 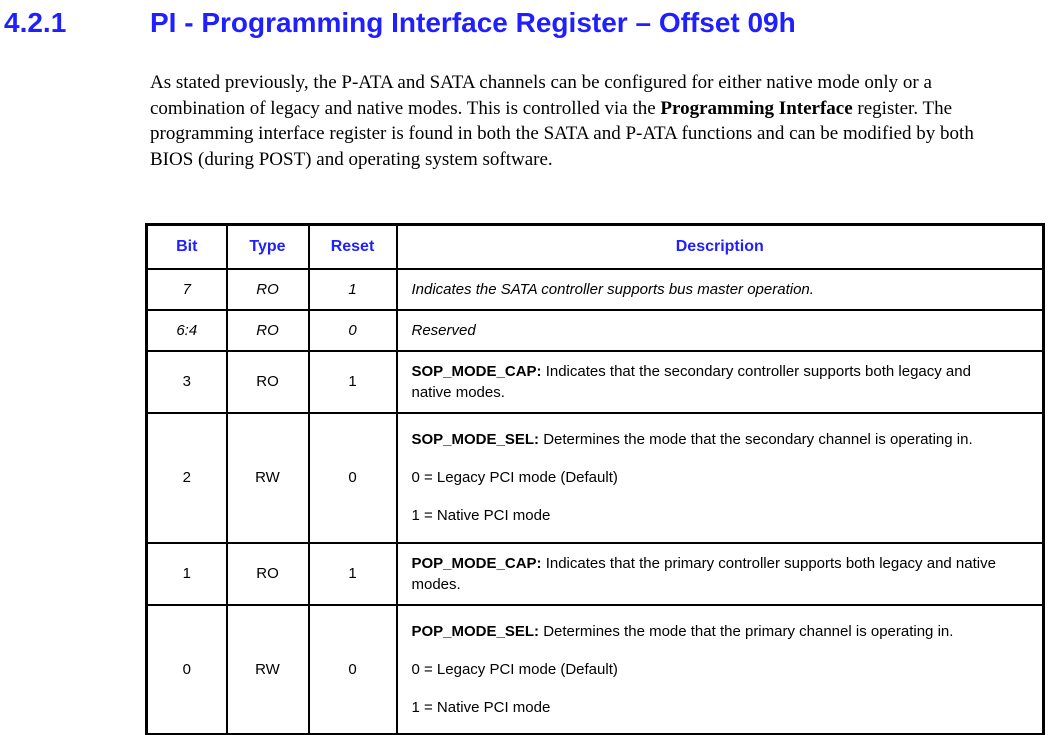 What do you see at coordinates (267, 246) in the screenshot?
I see `column-header-type: Type` at bounding box center [267, 246].